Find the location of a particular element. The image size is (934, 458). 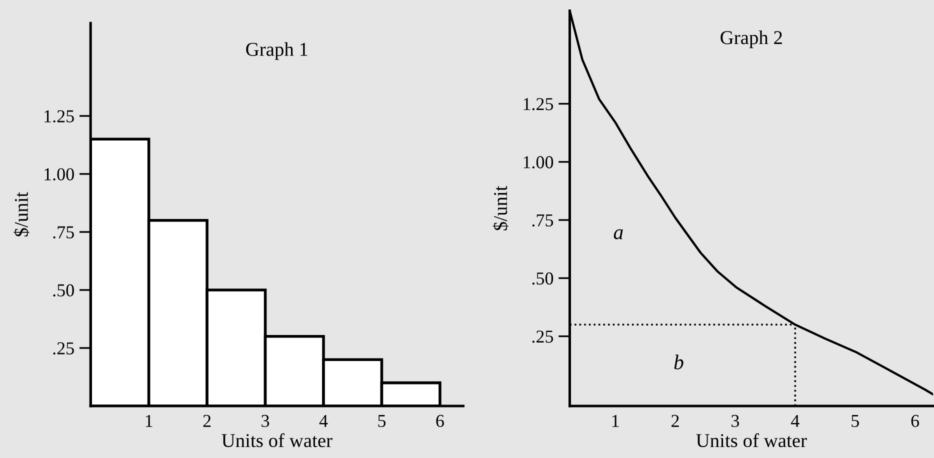

text: Graph 1 is located at coordinates (277, 51).